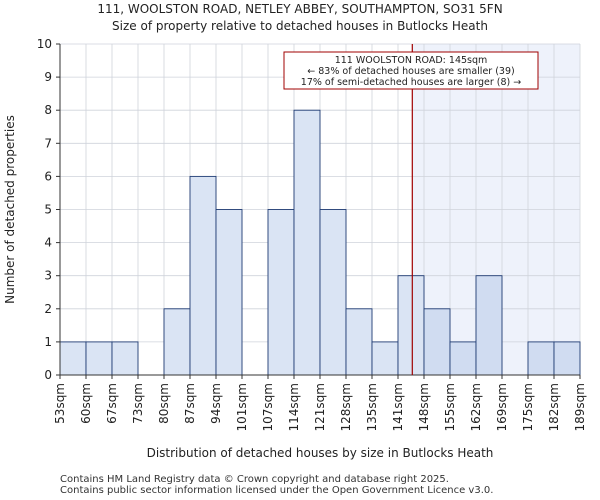  What do you see at coordinates (48, 276) in the screenshot?
I see `y-tick-label: 3` at bounding box center [48, 276].